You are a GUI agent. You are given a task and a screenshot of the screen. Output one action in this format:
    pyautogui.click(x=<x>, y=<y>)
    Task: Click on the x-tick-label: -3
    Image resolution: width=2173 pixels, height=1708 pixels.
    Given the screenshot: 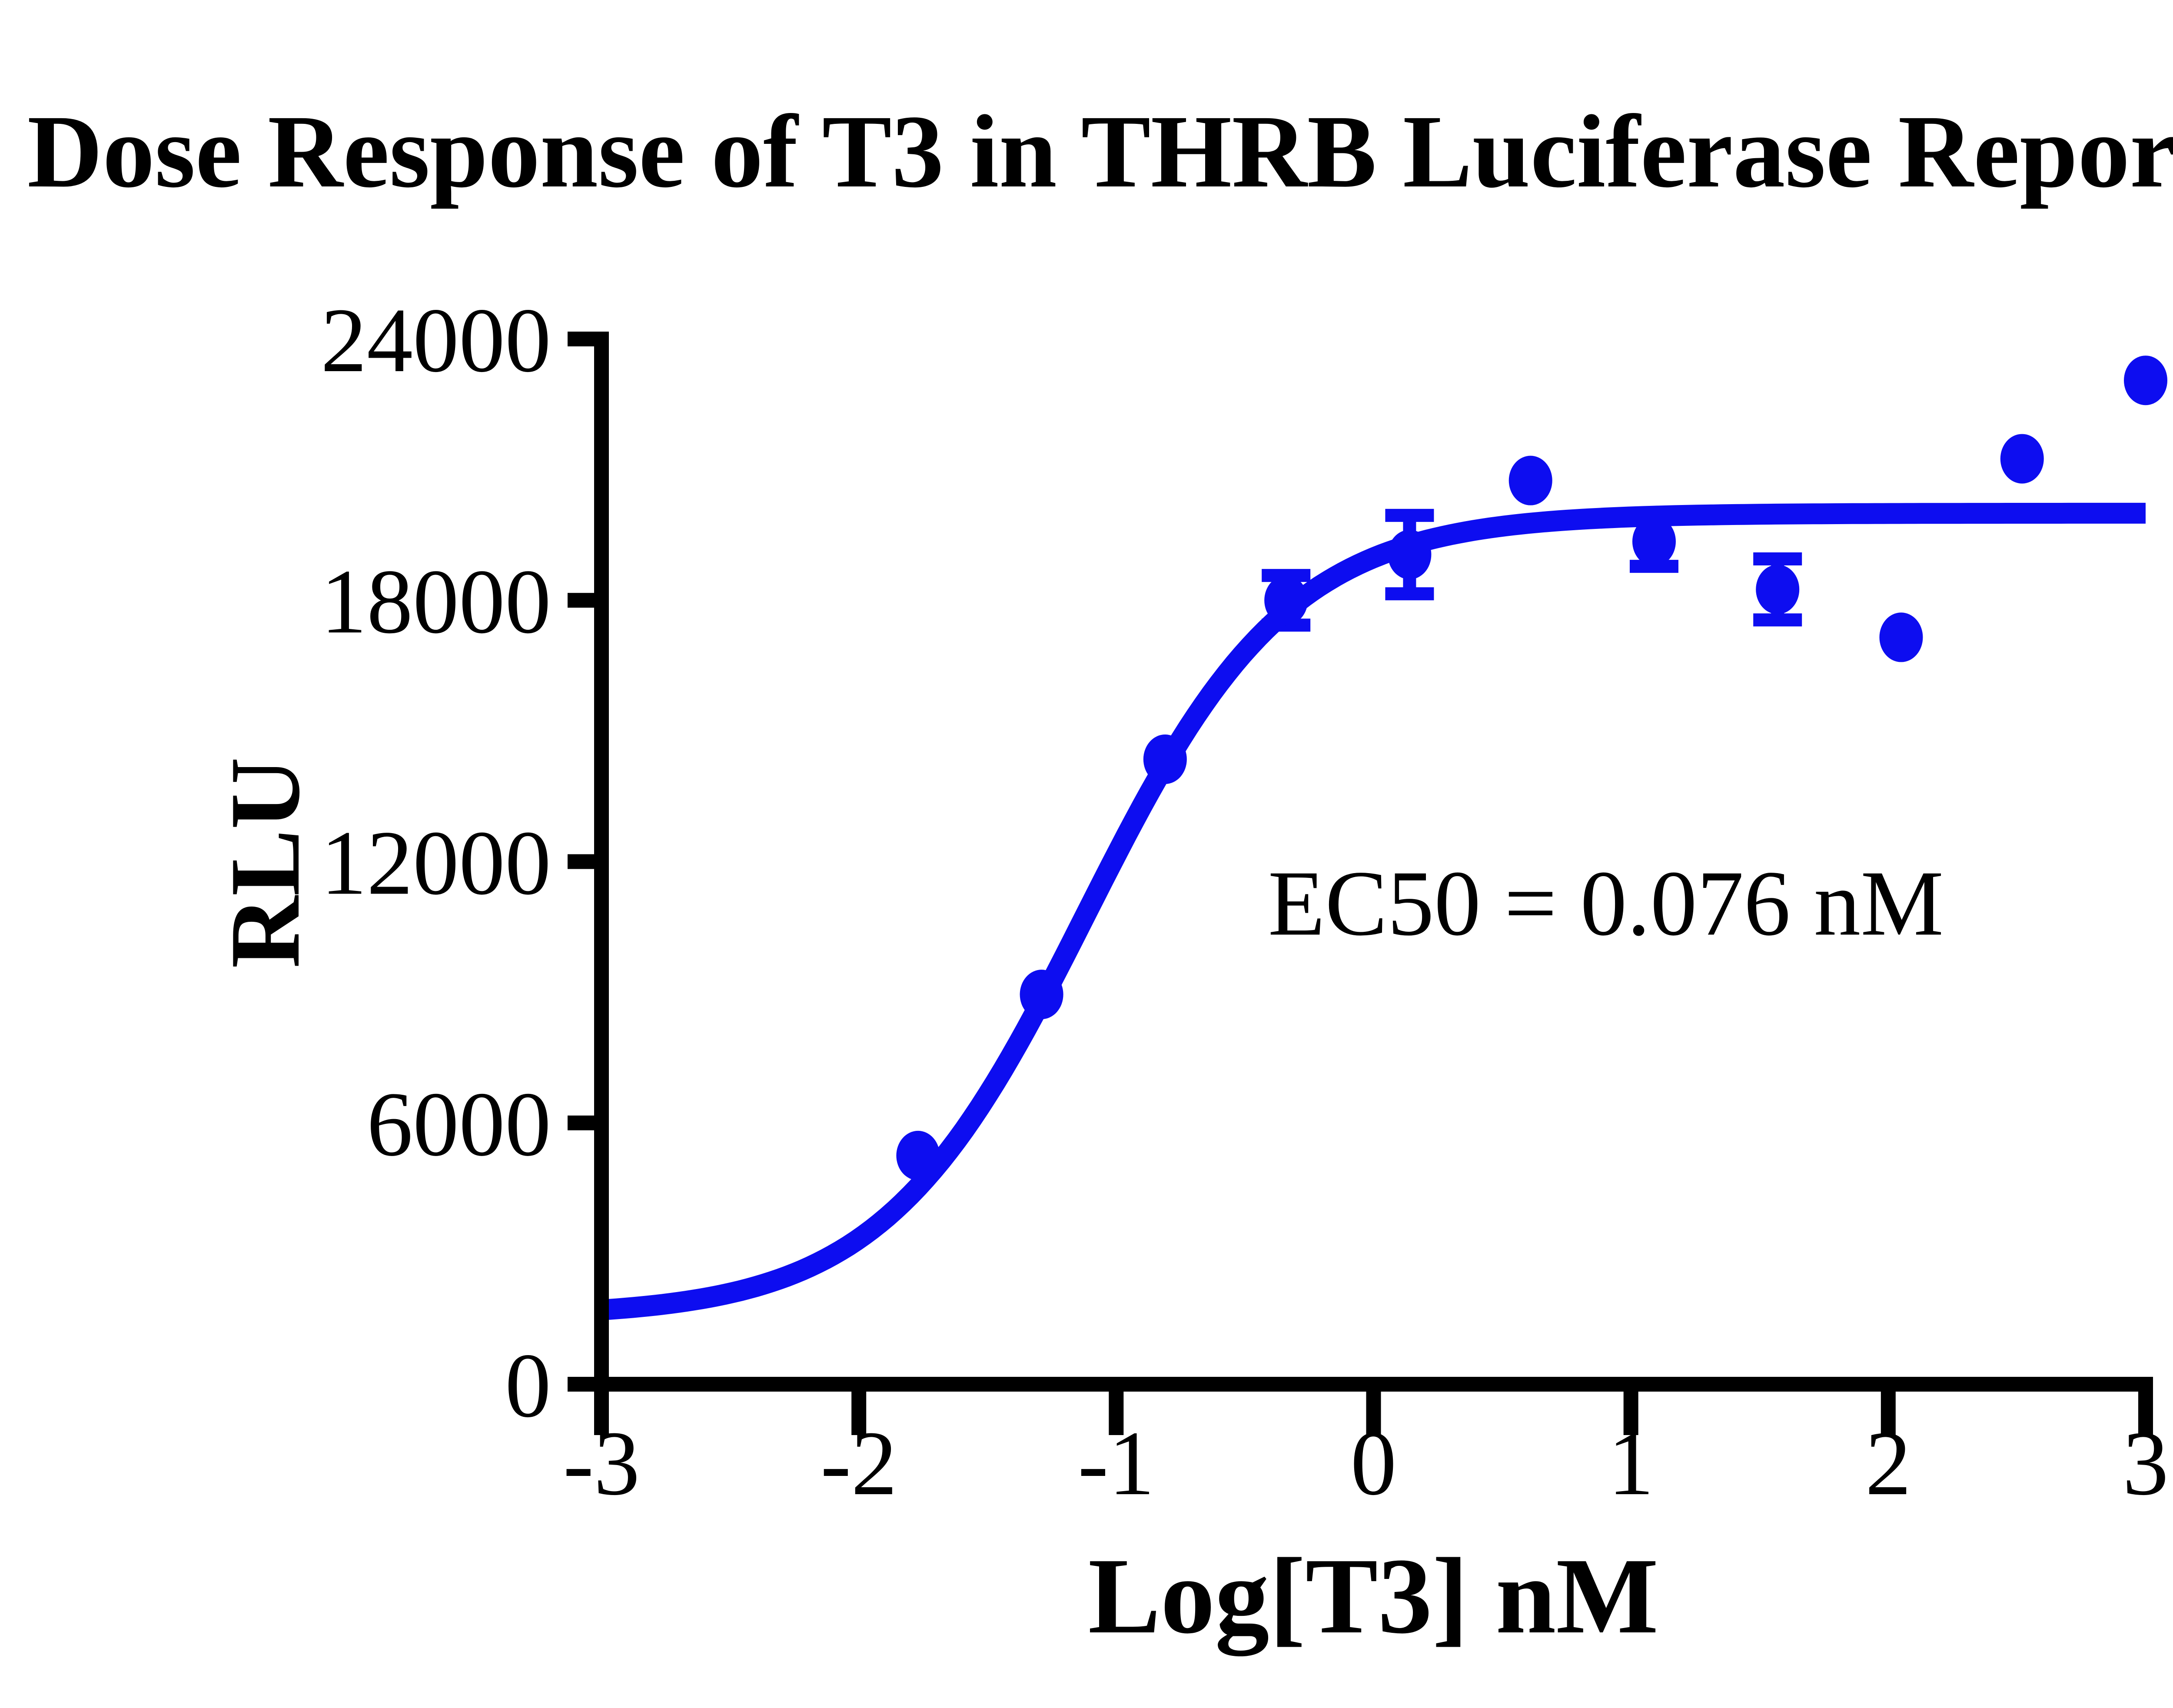 What is the action you would take?
    pyautogui.click(x=601, y=1463)
    